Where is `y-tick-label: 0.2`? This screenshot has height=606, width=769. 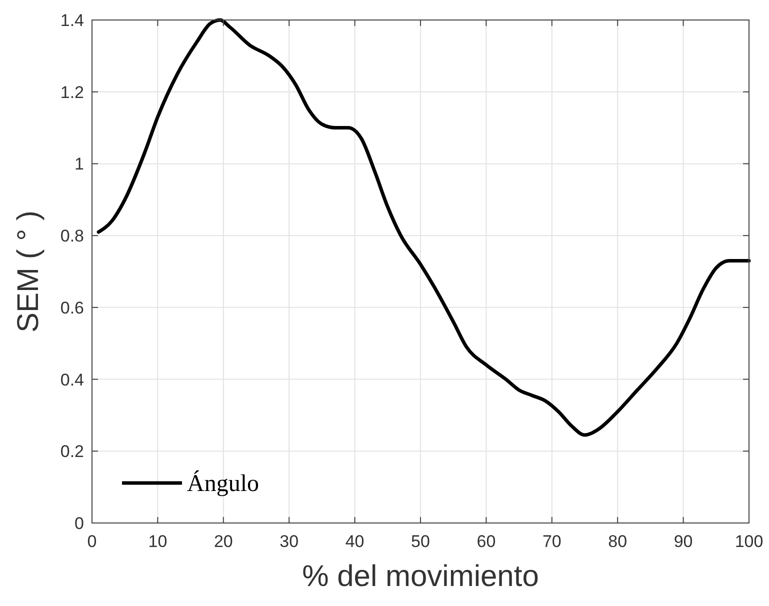 y-tick-label: 0.2 is located at coordinates (72, 452).